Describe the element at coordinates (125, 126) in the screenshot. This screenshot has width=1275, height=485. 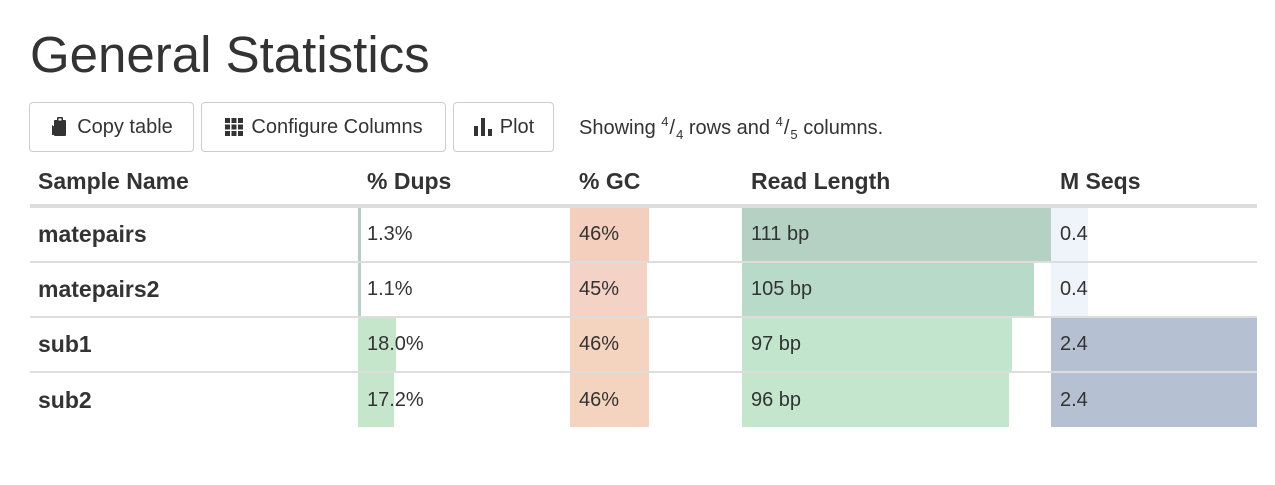
I see `copy-table-label: Copy table` at that location.